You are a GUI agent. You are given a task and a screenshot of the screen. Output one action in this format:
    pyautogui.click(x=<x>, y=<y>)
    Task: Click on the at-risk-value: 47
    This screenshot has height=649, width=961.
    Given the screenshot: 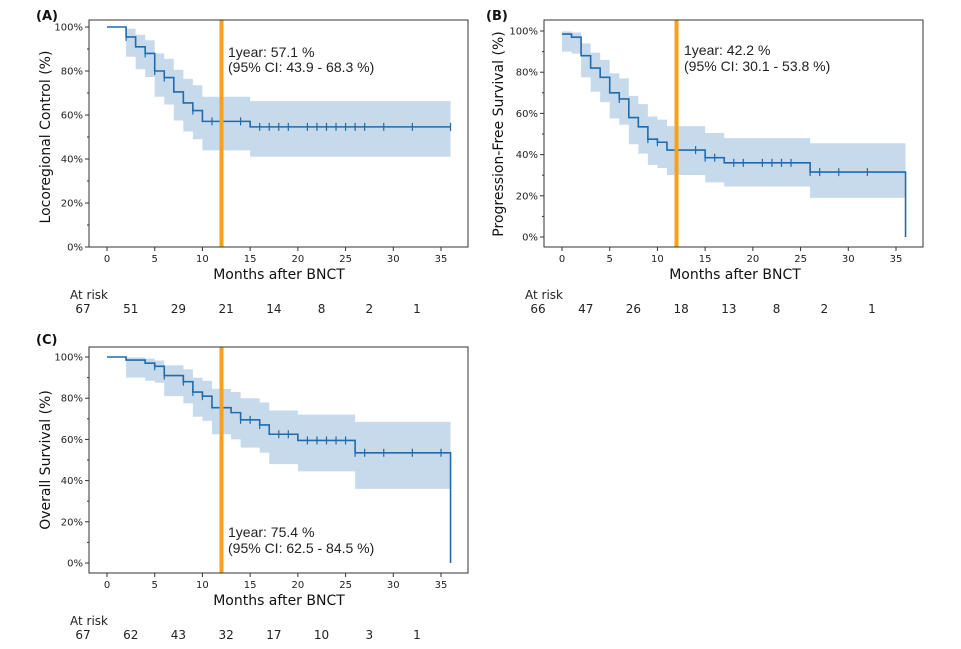 What is the action you would take?
    pyautogui.click(x=585, y=309)
    